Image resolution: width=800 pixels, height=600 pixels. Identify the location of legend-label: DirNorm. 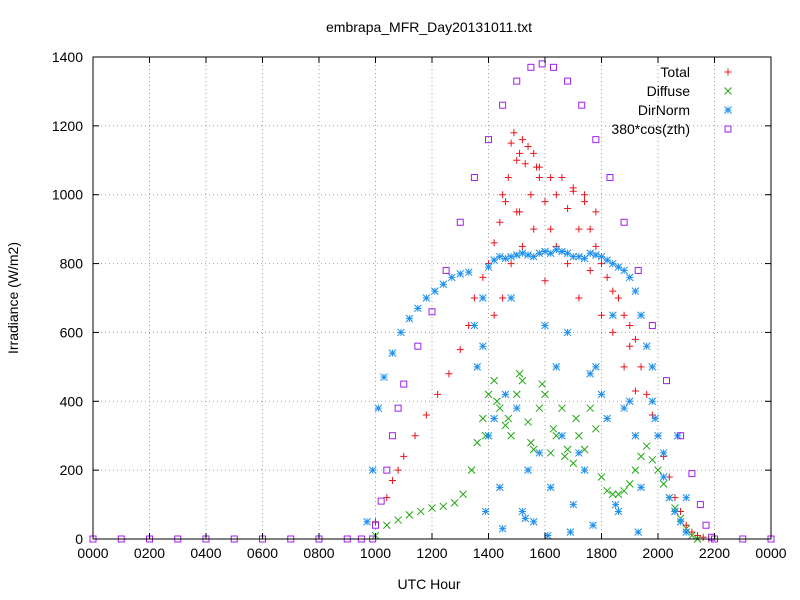
(664, 110).